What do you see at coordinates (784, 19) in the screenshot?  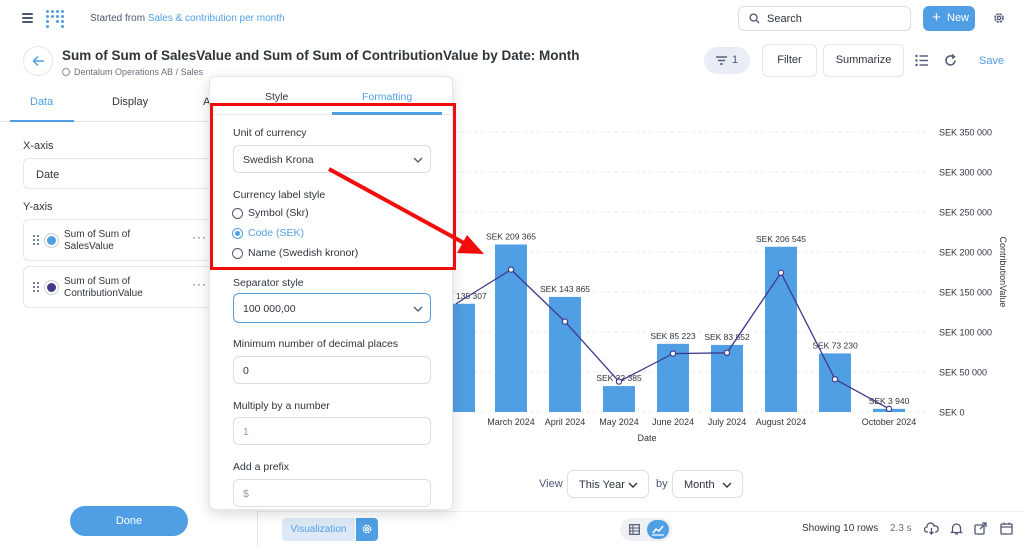 I see `search-label: Search` at bounding box center [784, 19].